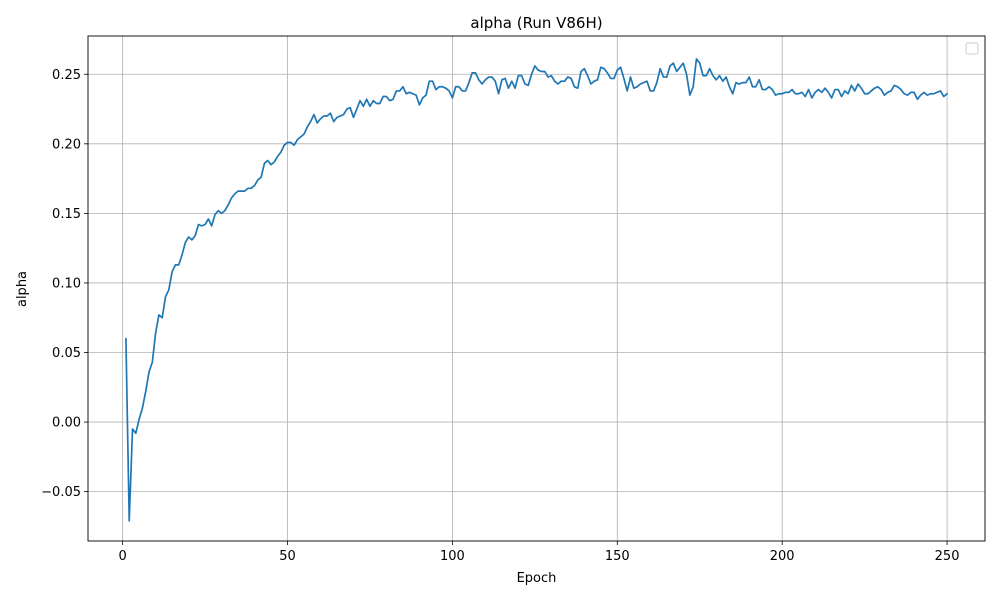  I want to click on x-tick-label: 100, so click(452, 556).